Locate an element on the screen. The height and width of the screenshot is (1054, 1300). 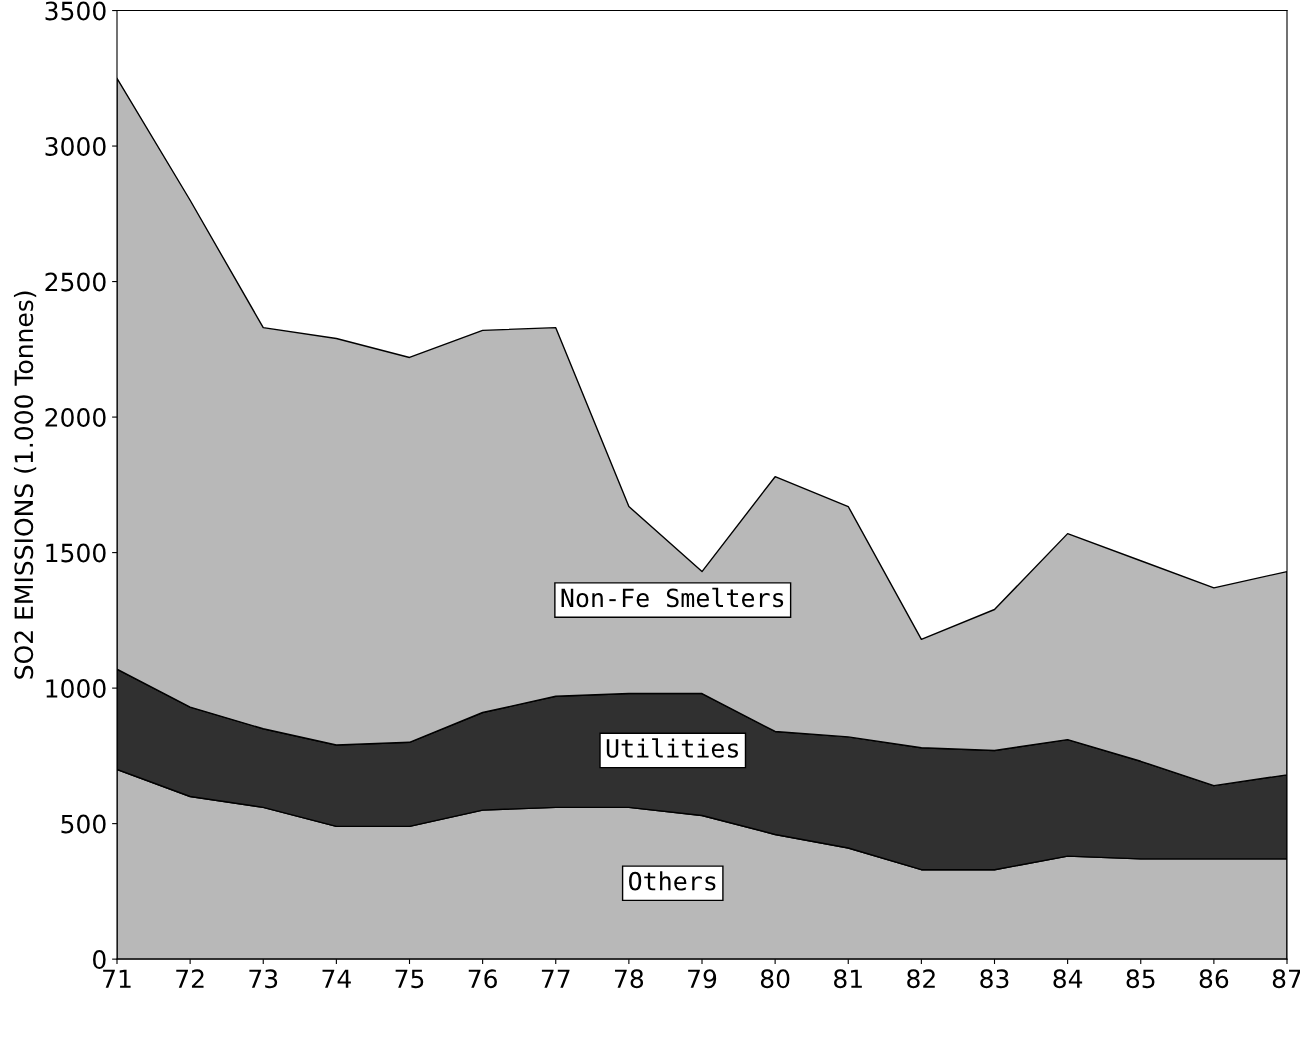
x-tick-label: 72 is located at coordinates (190, 978).